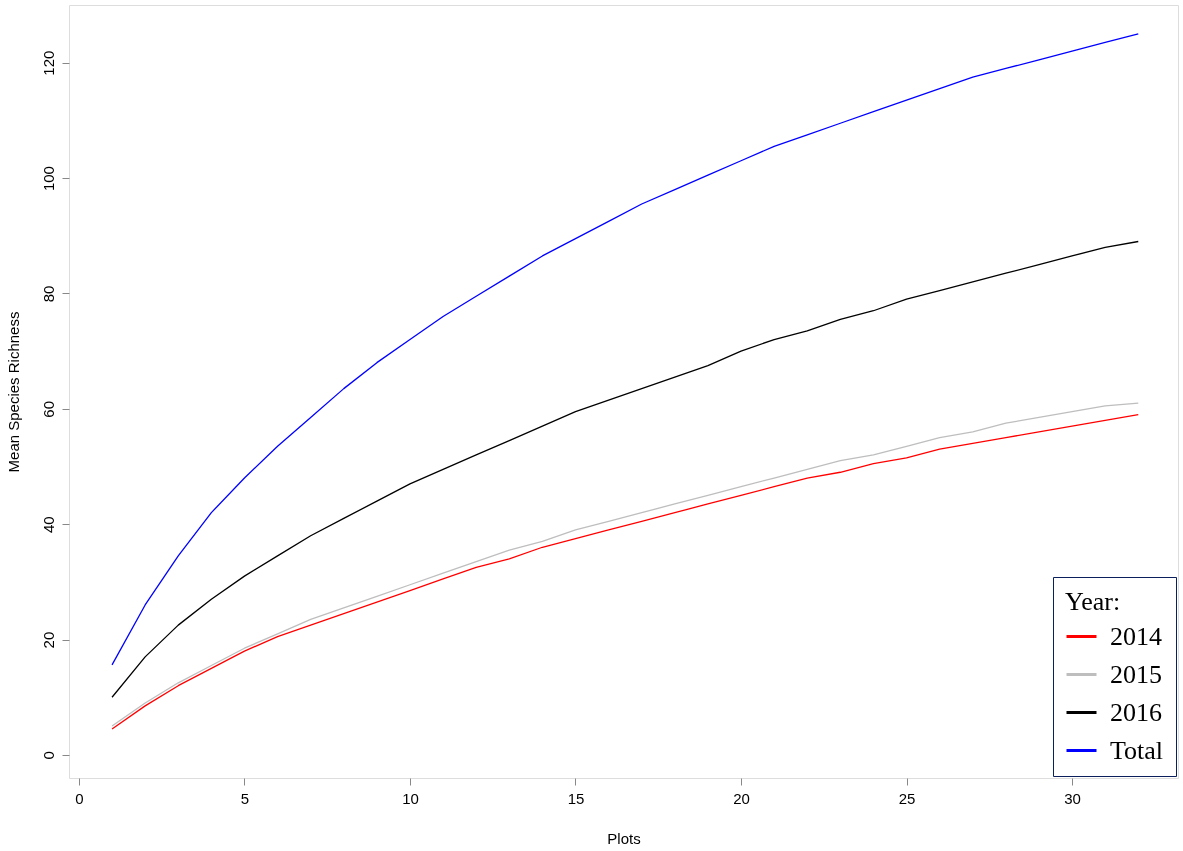 The image size is (1183, 851). I want to click on x-tick-label: 10, so click(410, 798).